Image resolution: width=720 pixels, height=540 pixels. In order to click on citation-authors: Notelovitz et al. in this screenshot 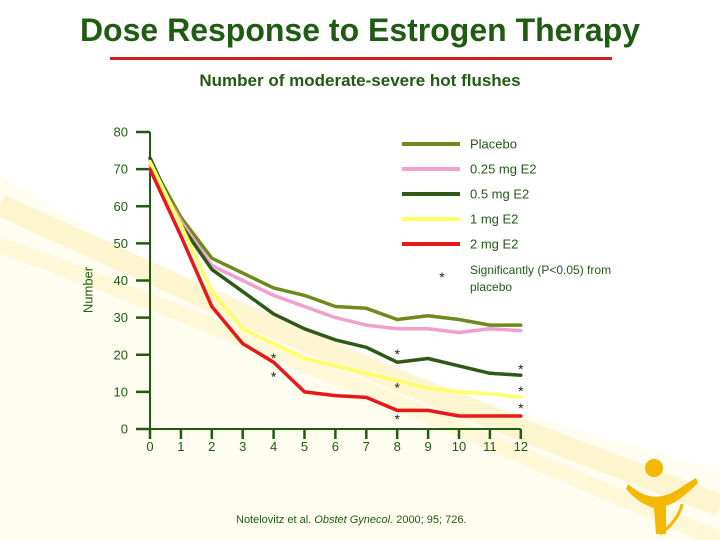, I will do `click(274, 520)`.